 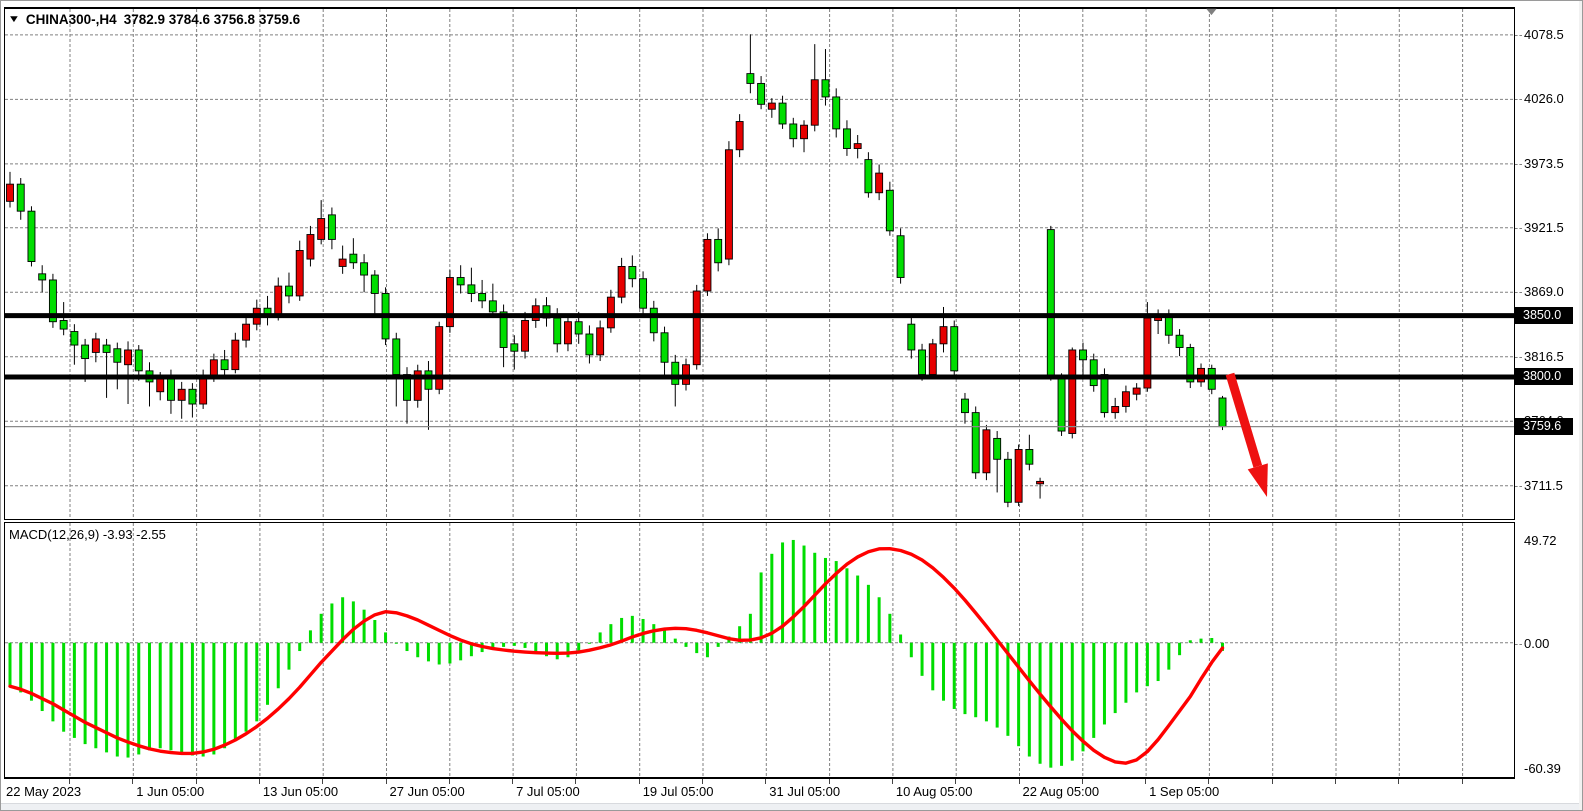 What do you see at coordinates (1544, 292) in the screenshot?
I see `price-axis-label: 3869.0` at bounding box center [1544, 292].